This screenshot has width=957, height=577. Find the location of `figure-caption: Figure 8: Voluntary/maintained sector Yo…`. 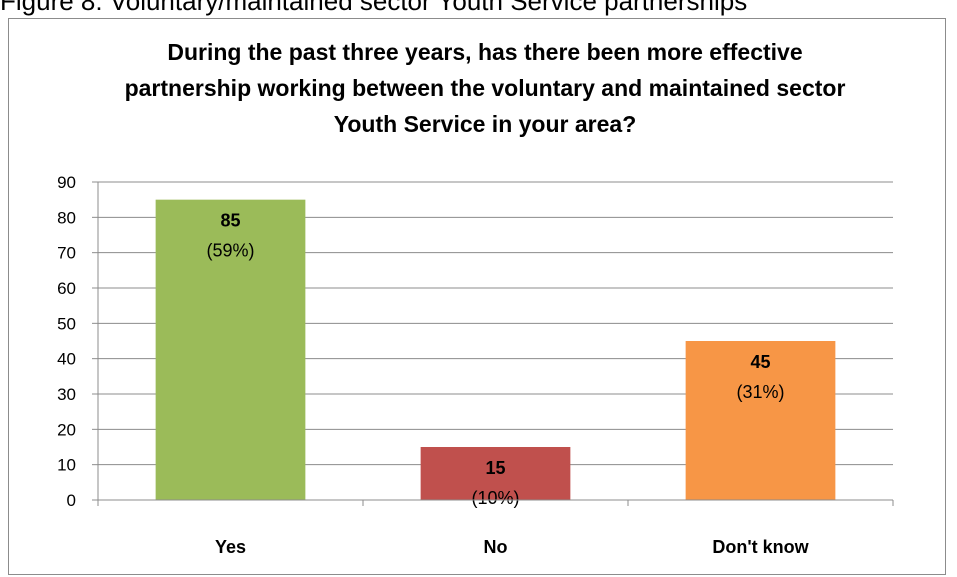

figure-caption: Figure 8: Voluntary/maintained sector Yo… is located at coordinates (374, 8).